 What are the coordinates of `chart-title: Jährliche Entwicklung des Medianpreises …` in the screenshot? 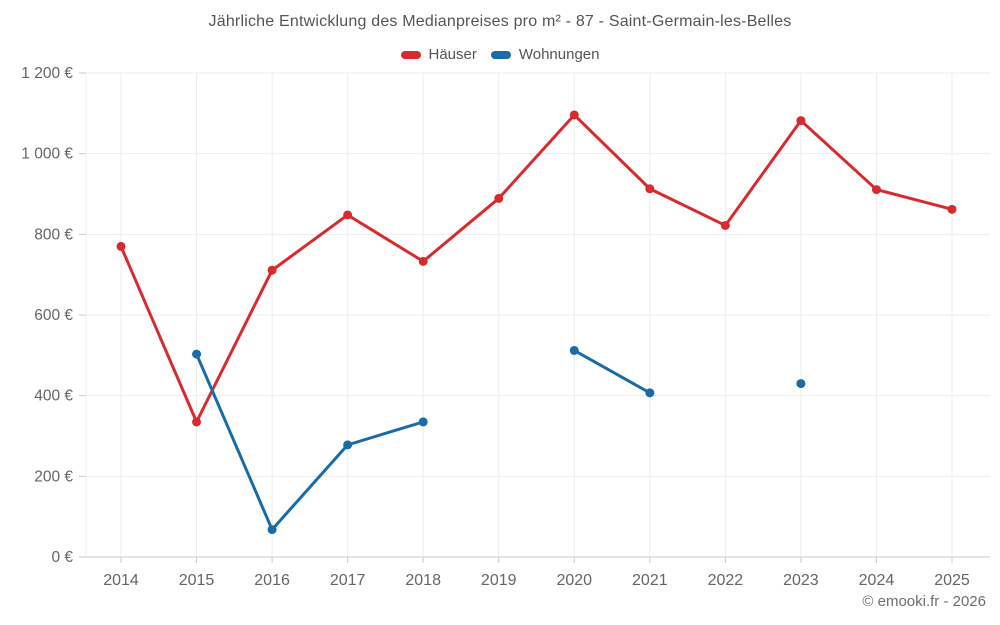 It's located at (500, 21).